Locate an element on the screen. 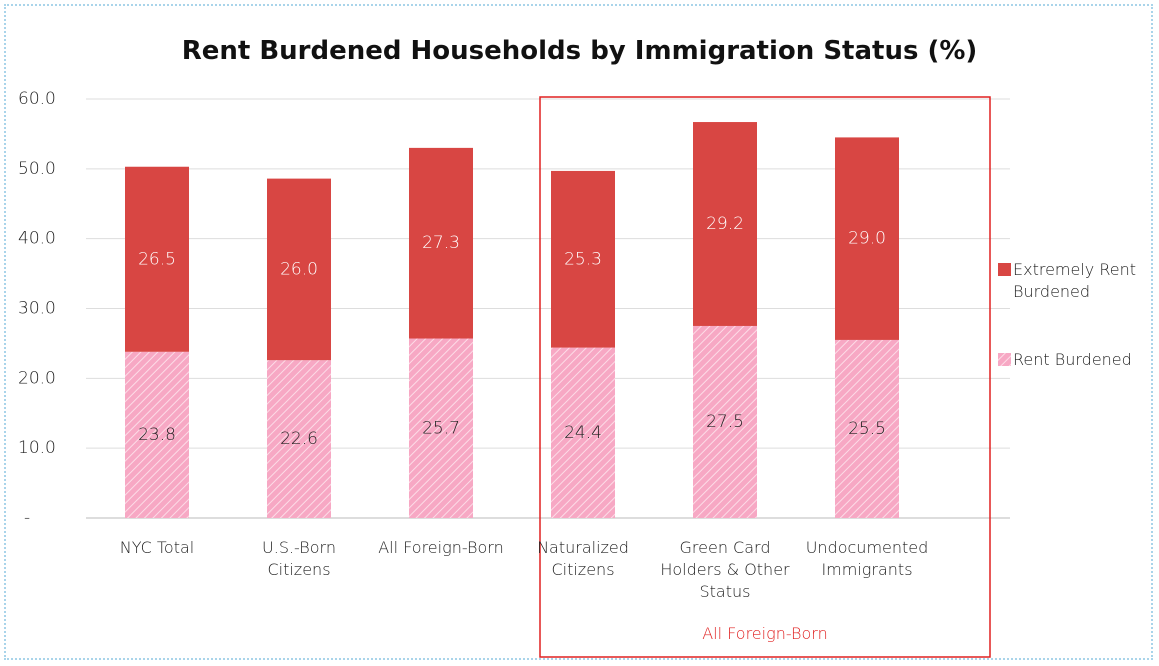  x-tick-label: NYC Total is located at coordinates (157, 547).